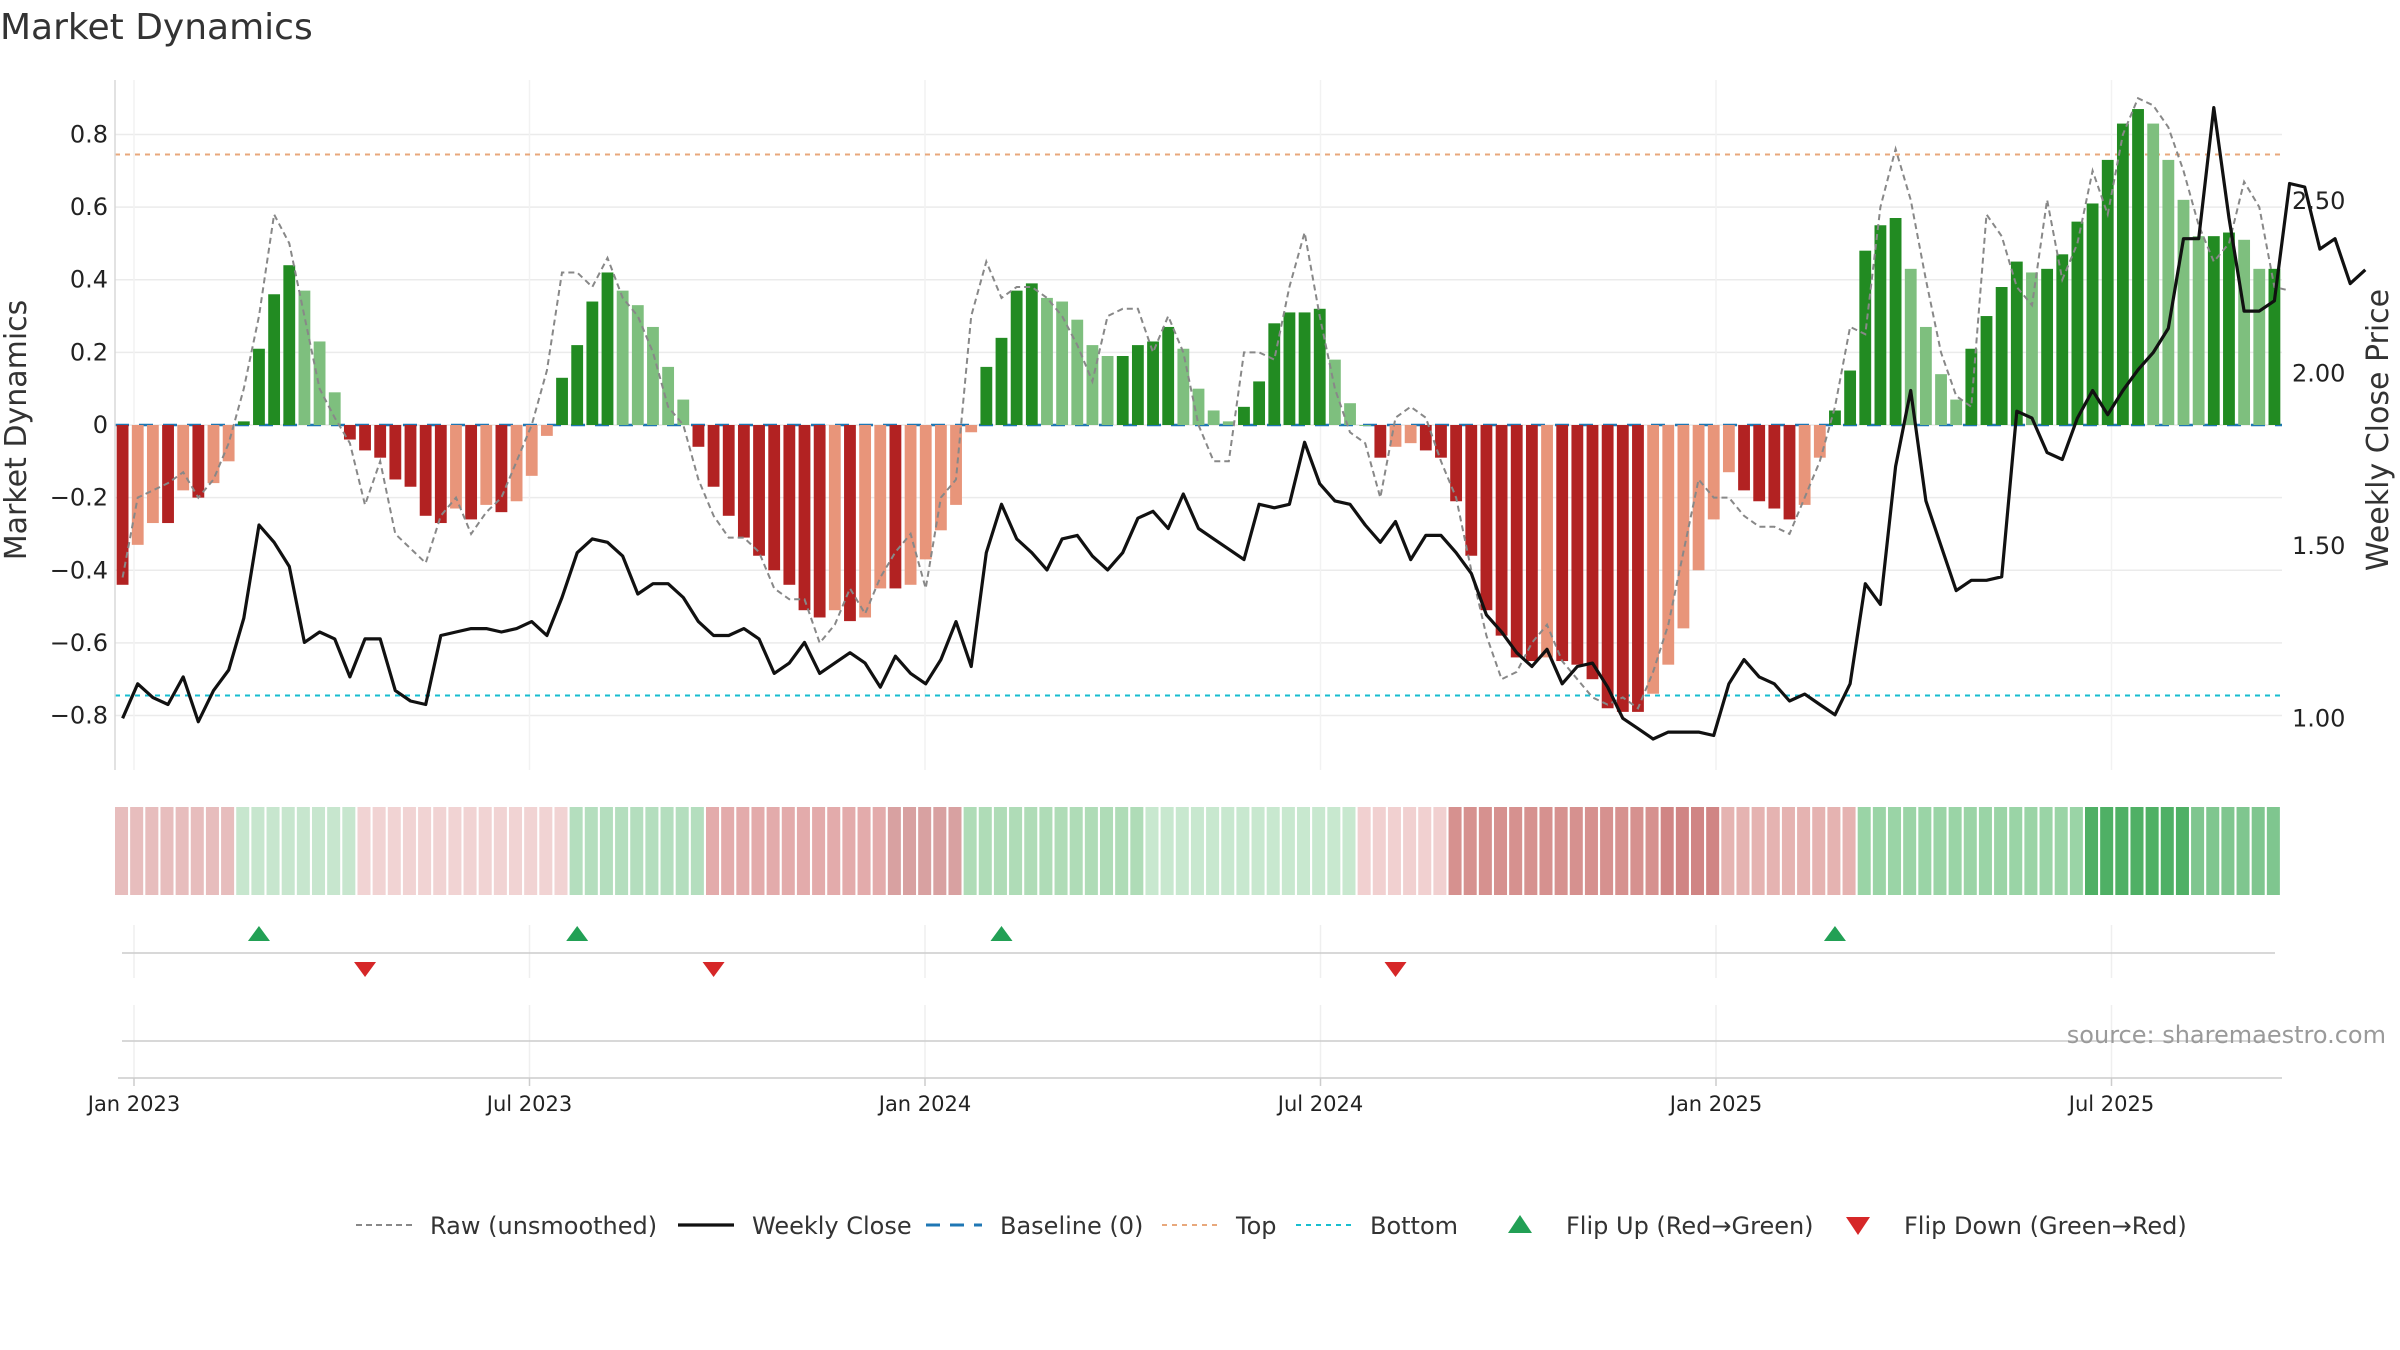 This screenshot has width=2400, height=1350. What do you see at coordinates (1661, 1226) in the screenshot?
I see `legend-item-flipup: Flip Up (Red→Green)` at bounding box center [1661, 1226].